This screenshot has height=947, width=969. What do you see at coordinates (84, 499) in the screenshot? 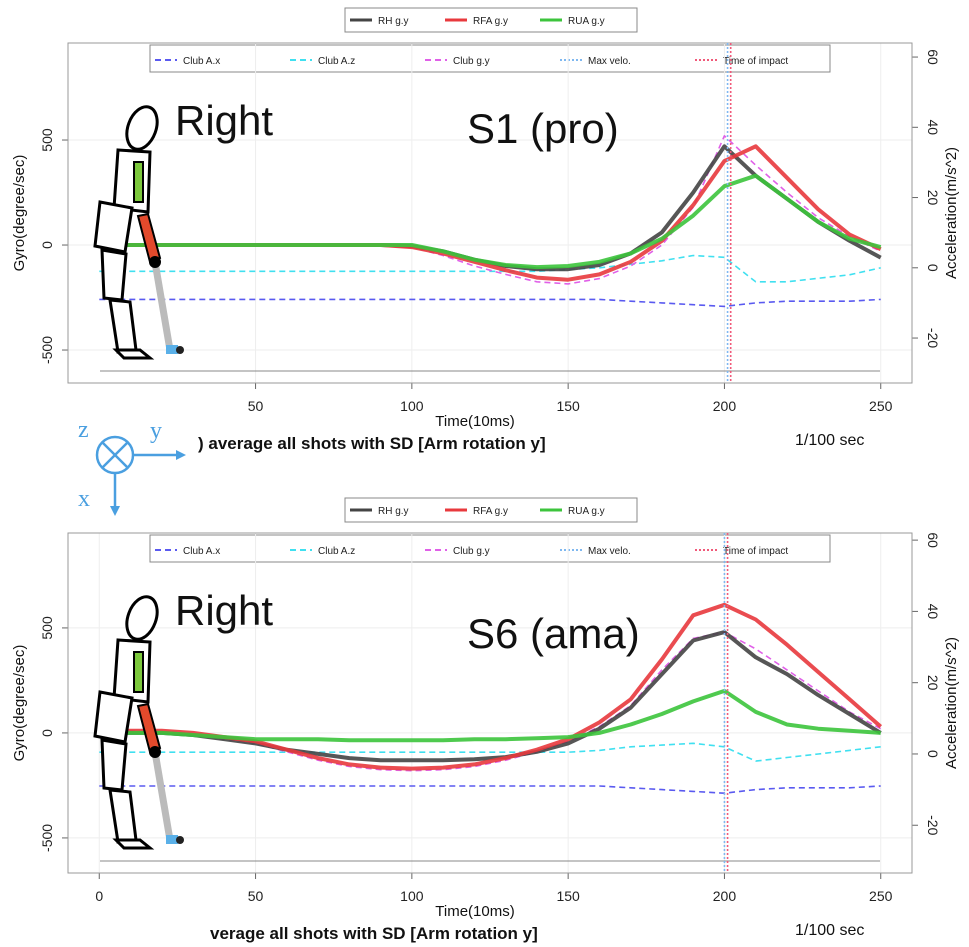
I see `icon-label: x` at bounding box center [84, 499].